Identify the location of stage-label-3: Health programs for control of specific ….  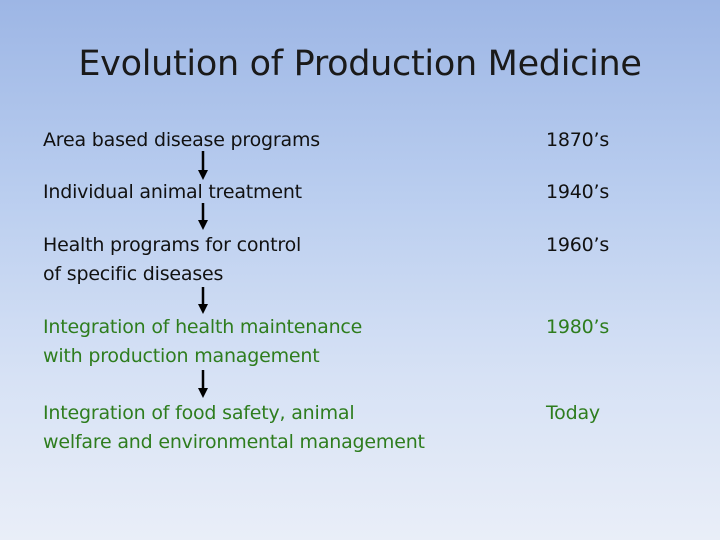
(172, 260).